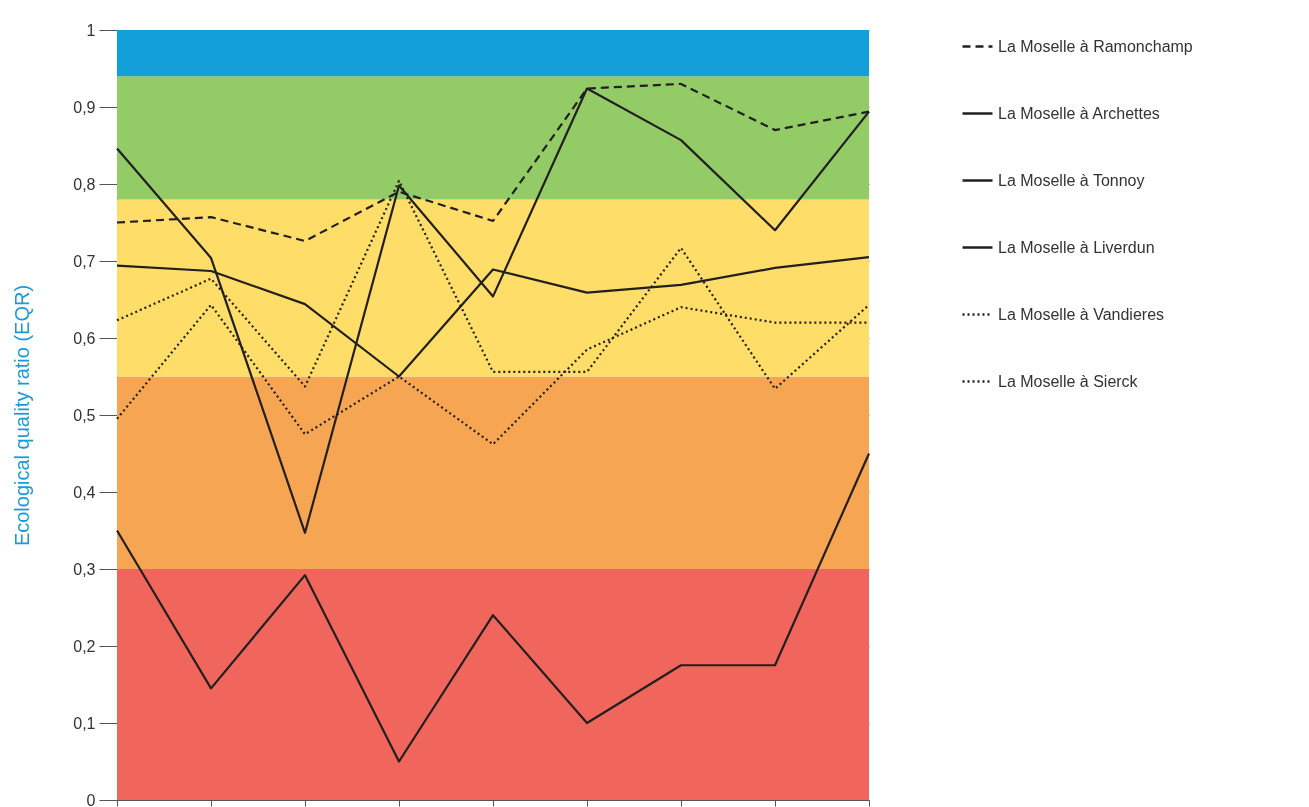  What do you see at coordinates (91, 799) in the screenshot?
I see `y-tick-label: 0` at bounding box center [91, 799].